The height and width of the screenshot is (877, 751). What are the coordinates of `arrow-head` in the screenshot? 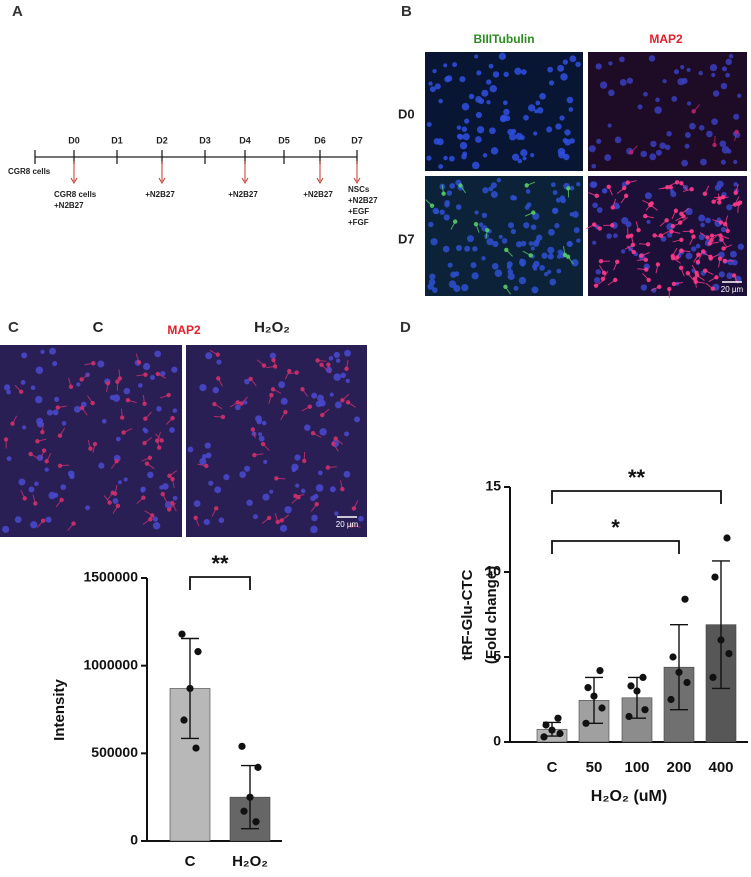 It's located at (320, 180).